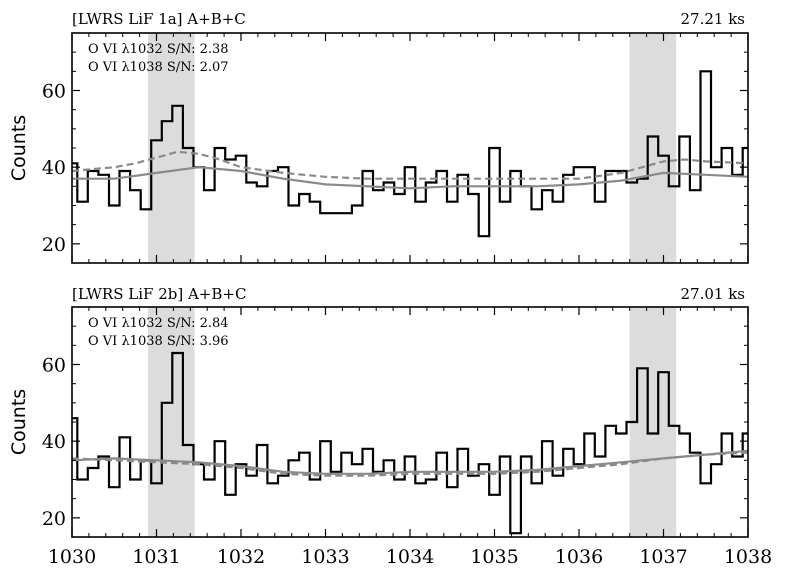  I want to click on panel-bottom-ytick-label: 60, so click(54, 366).